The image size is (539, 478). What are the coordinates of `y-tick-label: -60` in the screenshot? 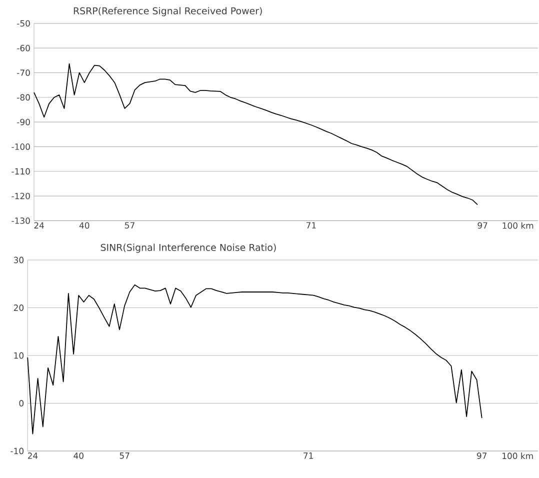 It's located at (23, 48).